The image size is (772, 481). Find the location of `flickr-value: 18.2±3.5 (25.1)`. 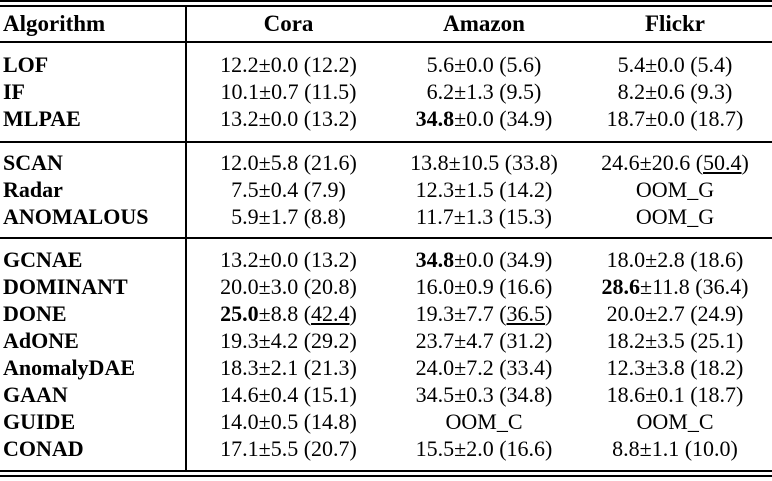

flickr-value: 18.2±3.5 (25.1) is located at coordinates (675, 340).